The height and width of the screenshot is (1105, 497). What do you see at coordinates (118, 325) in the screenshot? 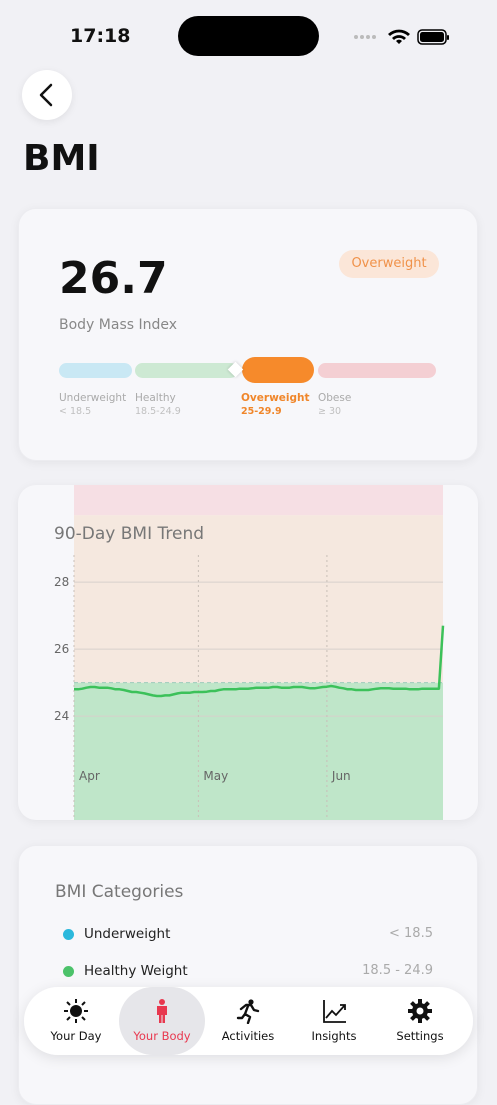
I see `bmi-label: Body Mass Index` at bounding box center [118, 325].